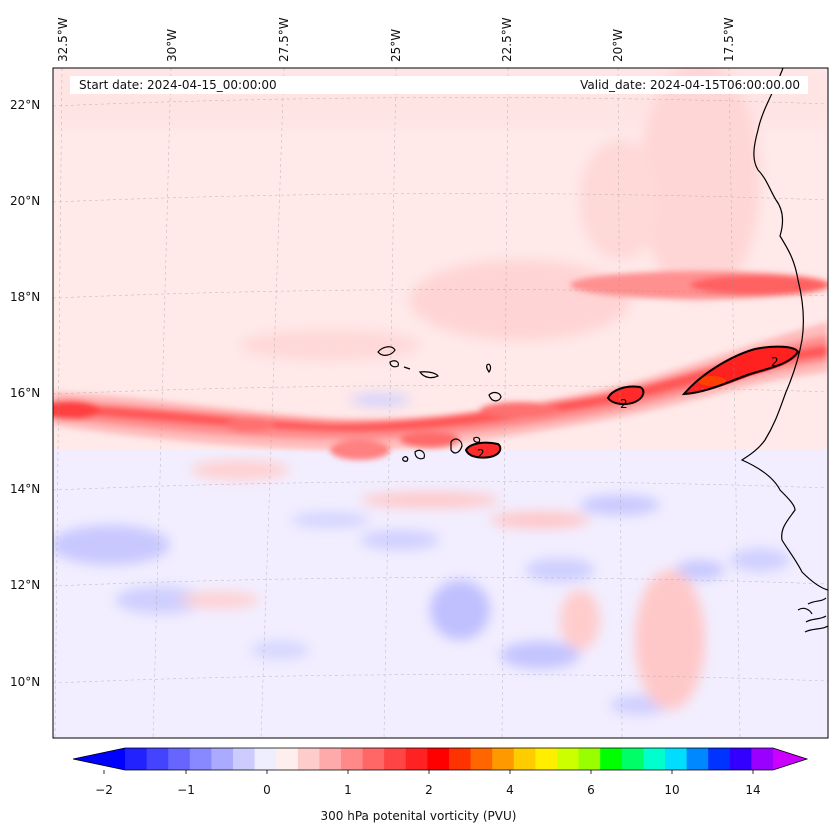 Image resolution: width=837 pixels, height=840 pixels. Describe the element at coordinates (25, 585) in the screenshot. I see `lat-label: 12°N` at that location.